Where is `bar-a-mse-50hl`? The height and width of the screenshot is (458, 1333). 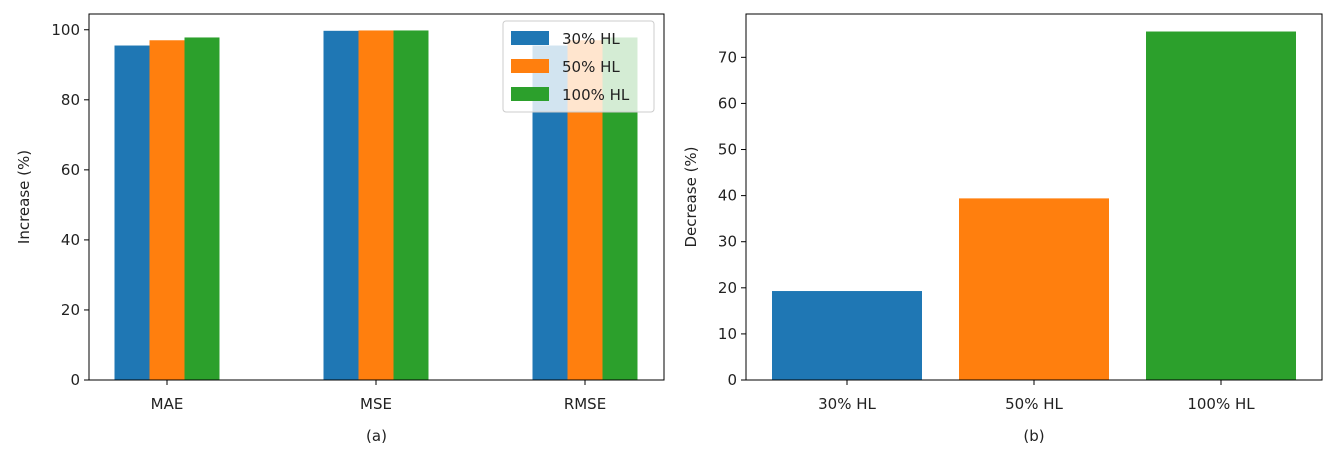
bar-a-mse-50hl is located at coordinates (376, 205).